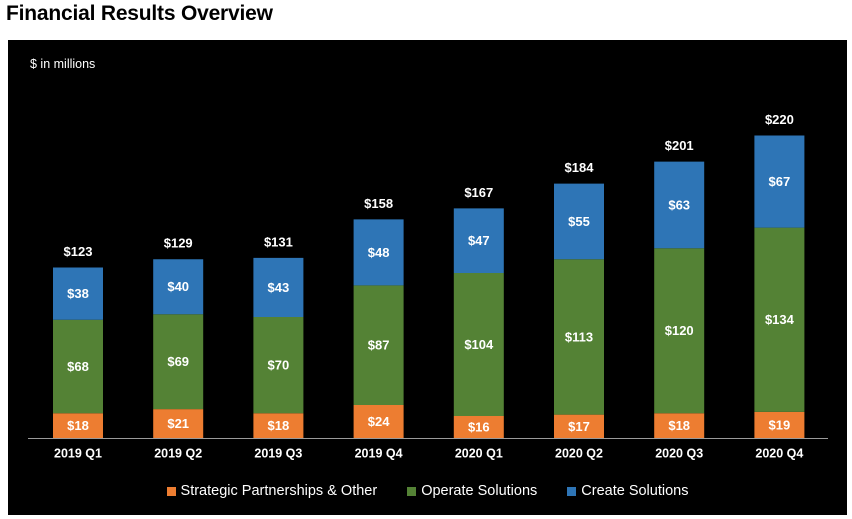 The image size is (852, 519). I want to click on total-label-6: $201, so click(679, 145).